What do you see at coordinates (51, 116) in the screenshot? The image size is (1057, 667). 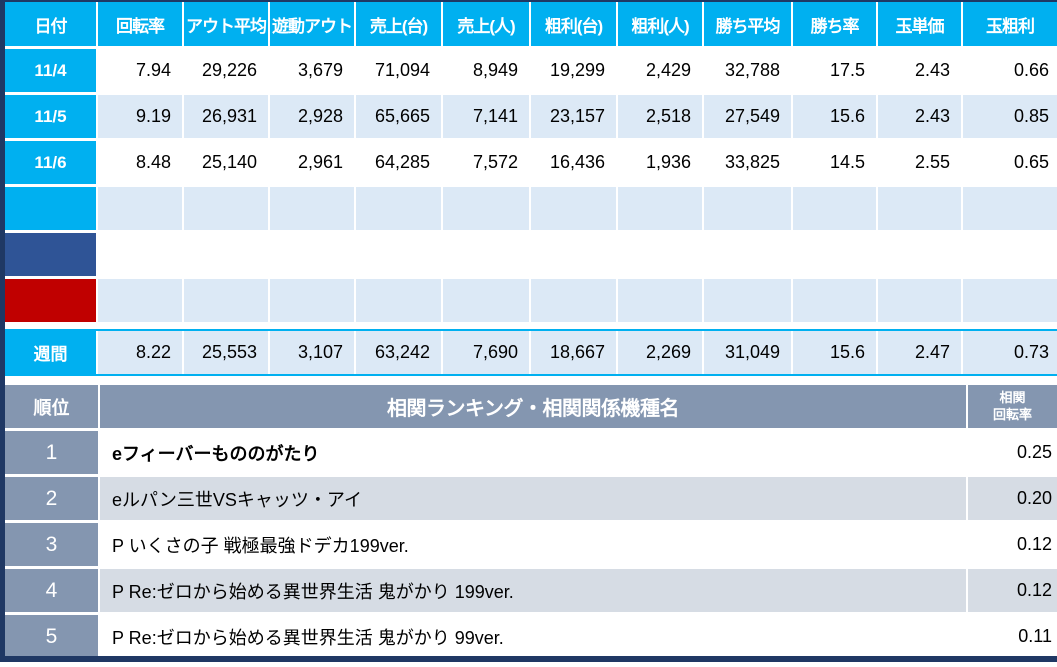 I see `date-label-cell: 11/5` at bounding box center [51, 116].